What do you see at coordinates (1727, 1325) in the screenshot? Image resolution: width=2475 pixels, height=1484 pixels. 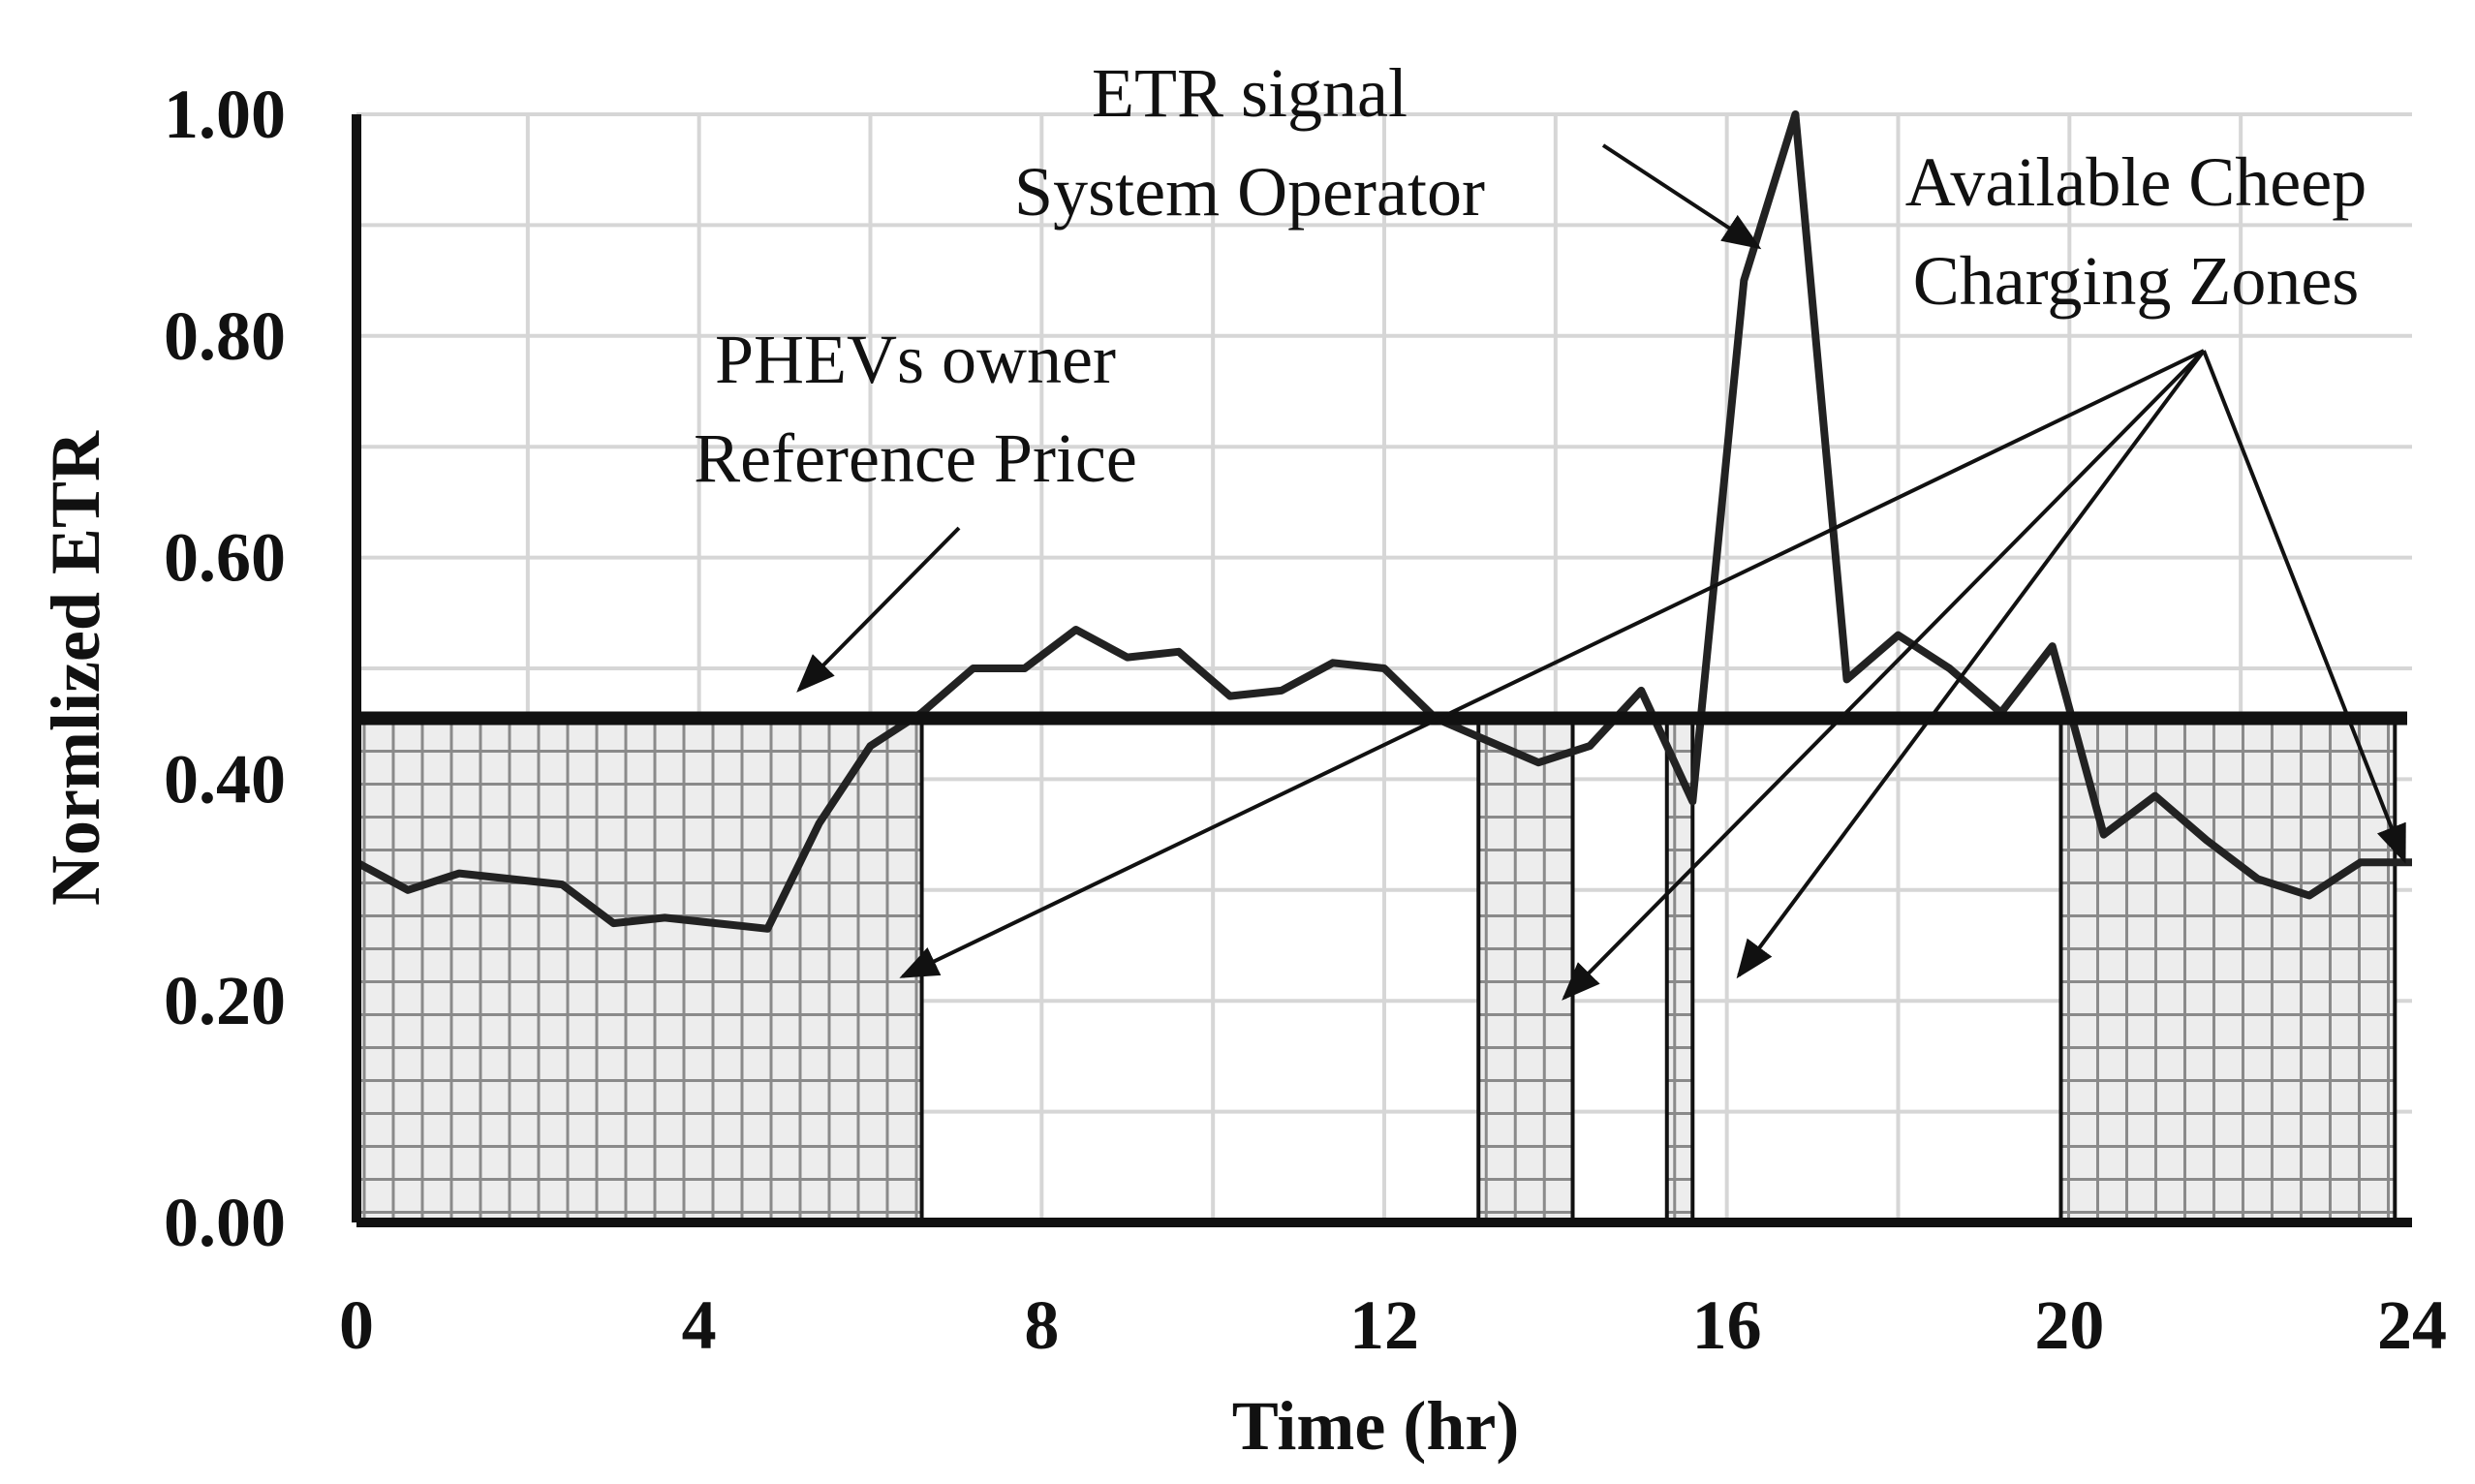 I see `x-tick-label: 16` at bounding box center [1727, 1325].